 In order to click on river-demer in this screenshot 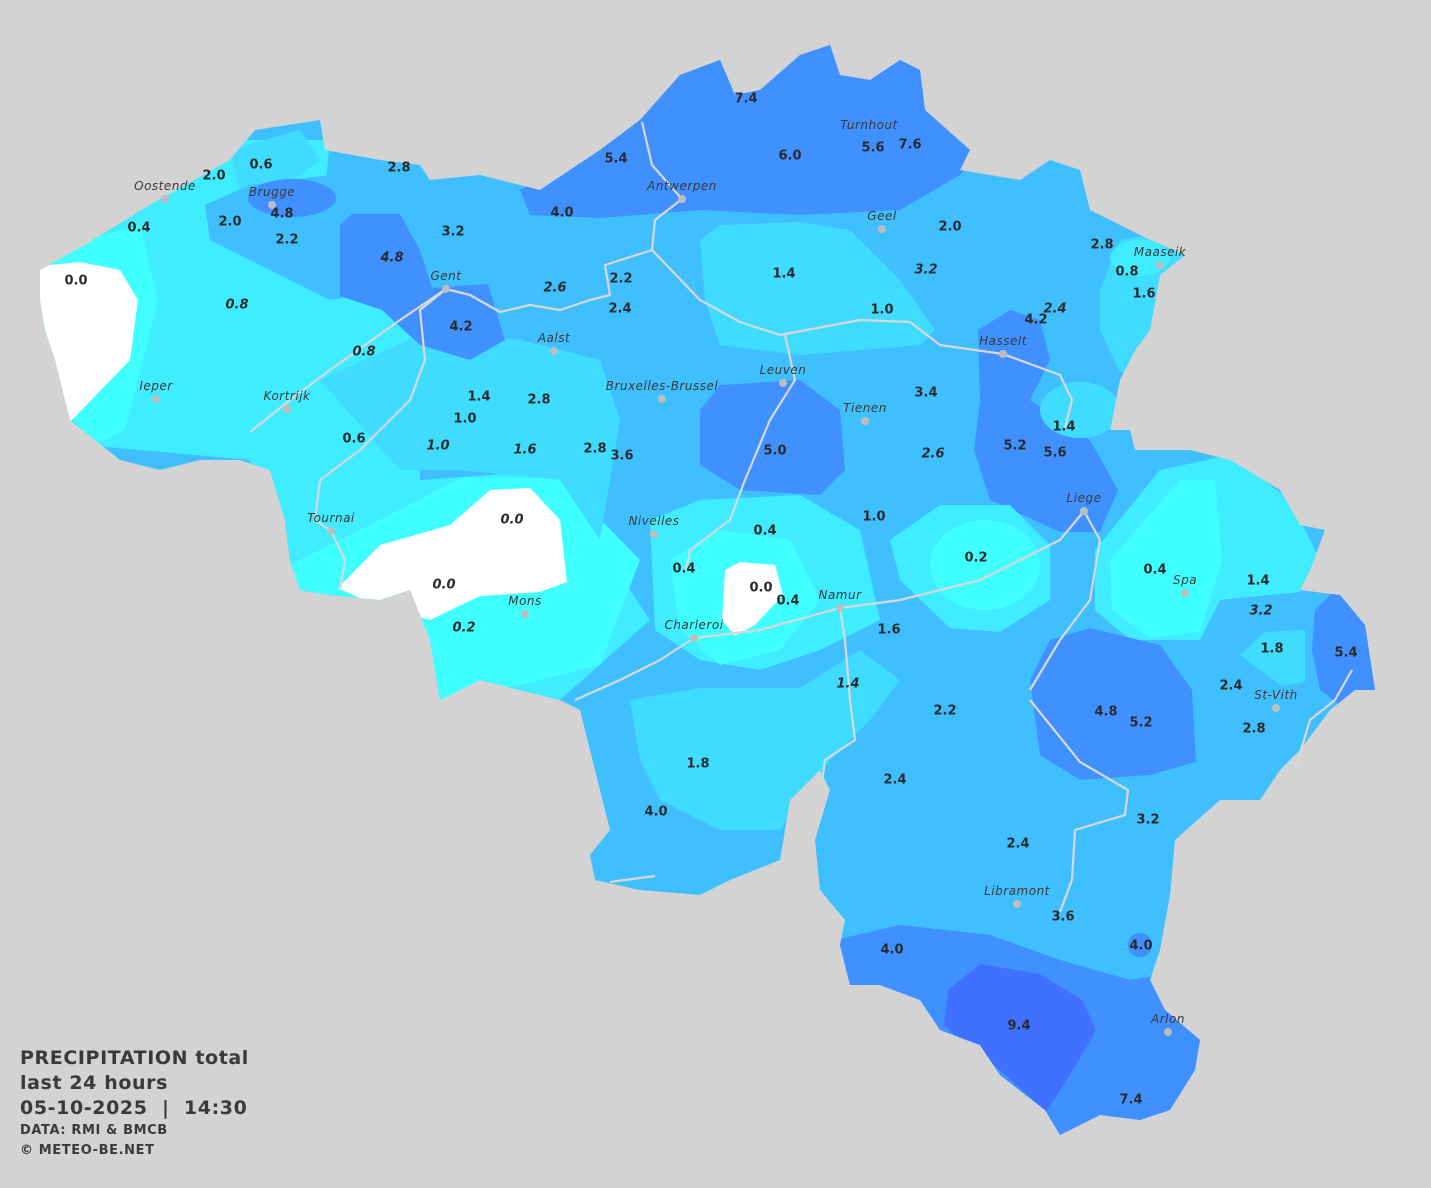, I will do `click(862, 339)`.